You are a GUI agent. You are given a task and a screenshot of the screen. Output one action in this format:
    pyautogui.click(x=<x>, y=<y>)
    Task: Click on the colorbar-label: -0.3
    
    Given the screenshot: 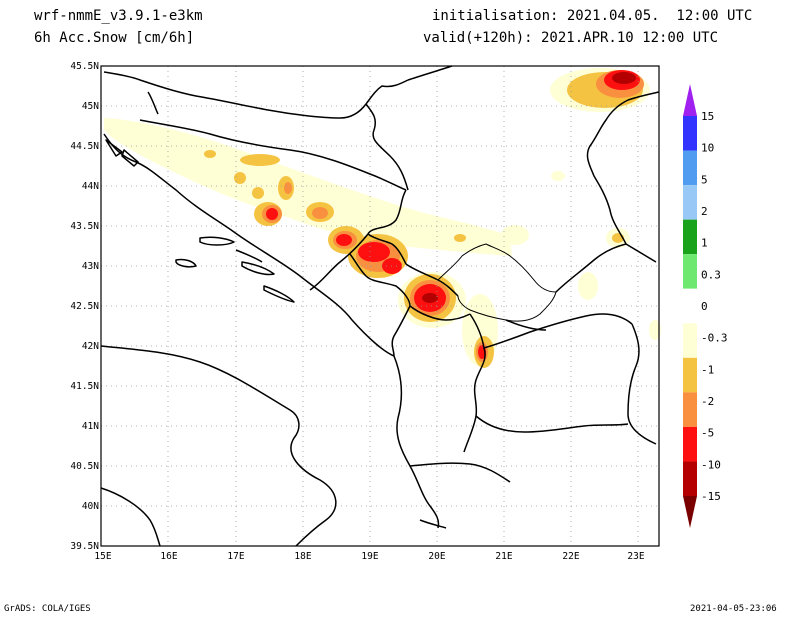 What is the action you would take?
    pyautogui.click(x=714, y=338)
    